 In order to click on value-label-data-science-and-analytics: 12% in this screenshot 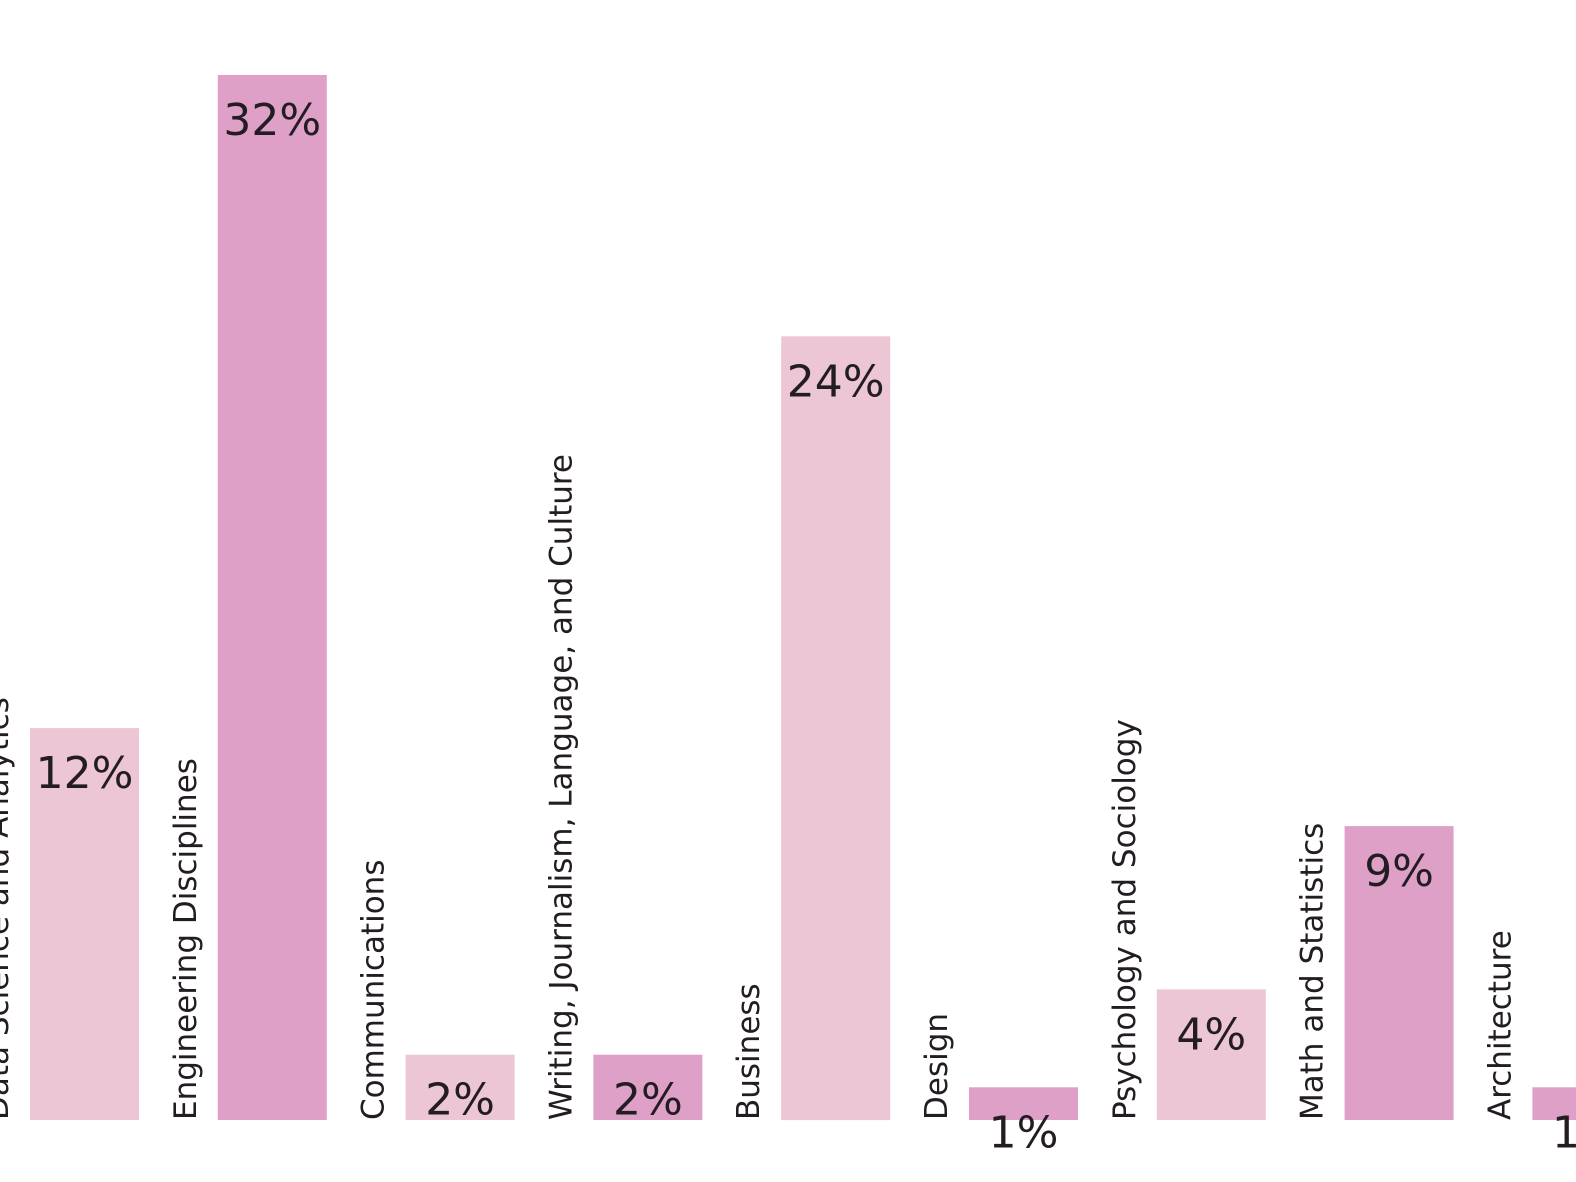, I will do `click(85, 773)`.